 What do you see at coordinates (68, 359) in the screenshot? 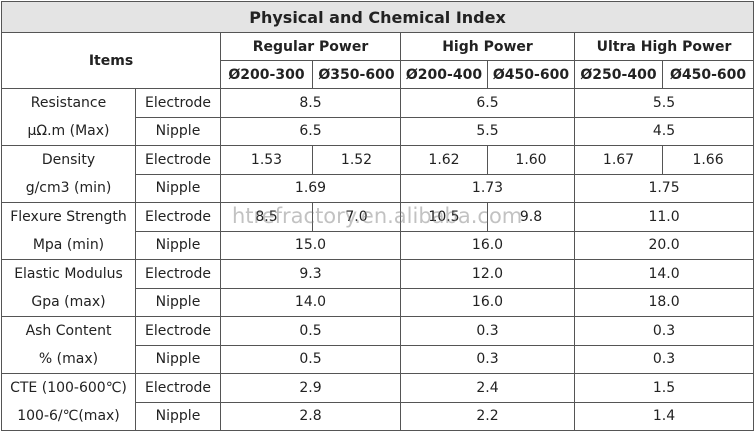
I see `property-label-line: % (max)` at bounding box center [68, 359].